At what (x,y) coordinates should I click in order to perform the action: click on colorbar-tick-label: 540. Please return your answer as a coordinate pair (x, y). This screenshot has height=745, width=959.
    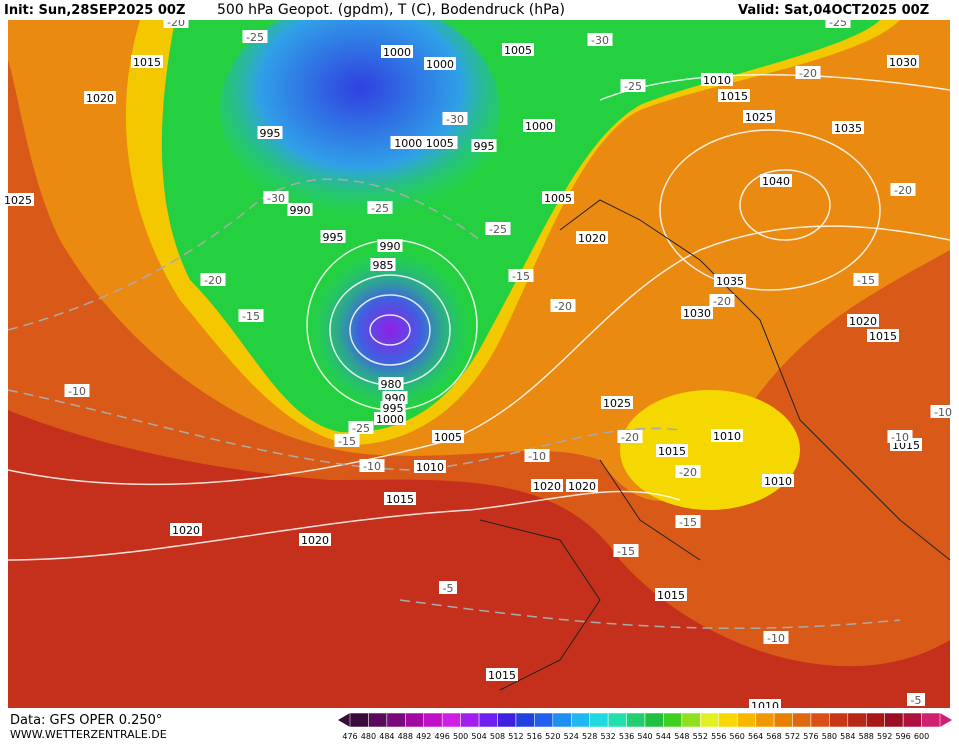
    Looking at the image, I should click on (644, 736).